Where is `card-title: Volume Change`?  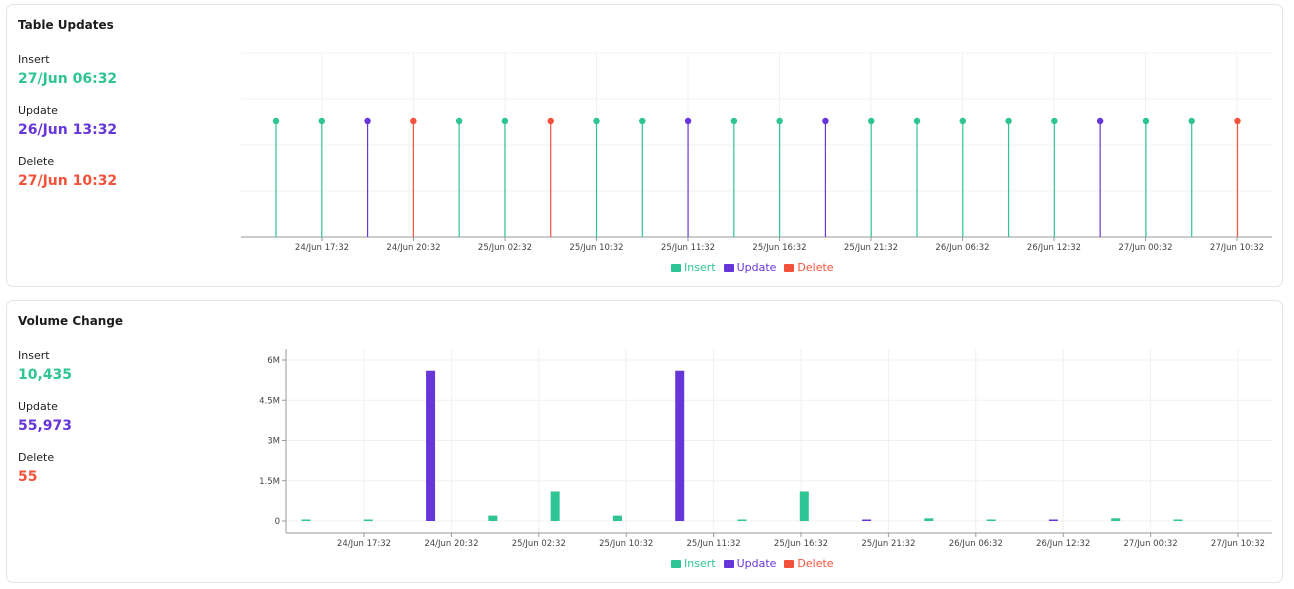
card-title: Volume Change is located at coordinates (71, 321).